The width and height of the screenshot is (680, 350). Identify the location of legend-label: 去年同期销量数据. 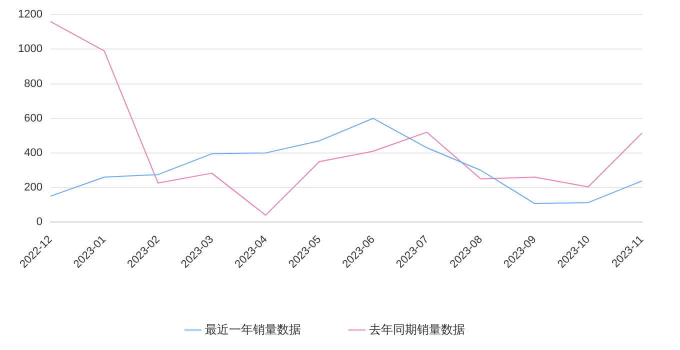
(417, 329).